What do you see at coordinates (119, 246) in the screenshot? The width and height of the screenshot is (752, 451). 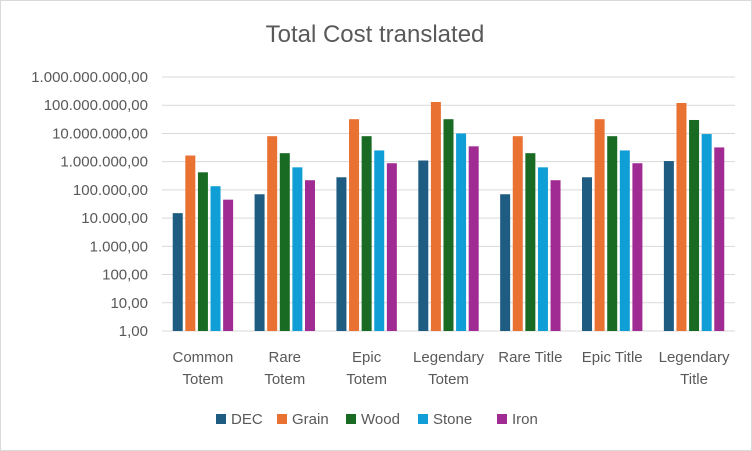 I see `y-tick-label: 1.000,00` at bounding box center [119, 246].